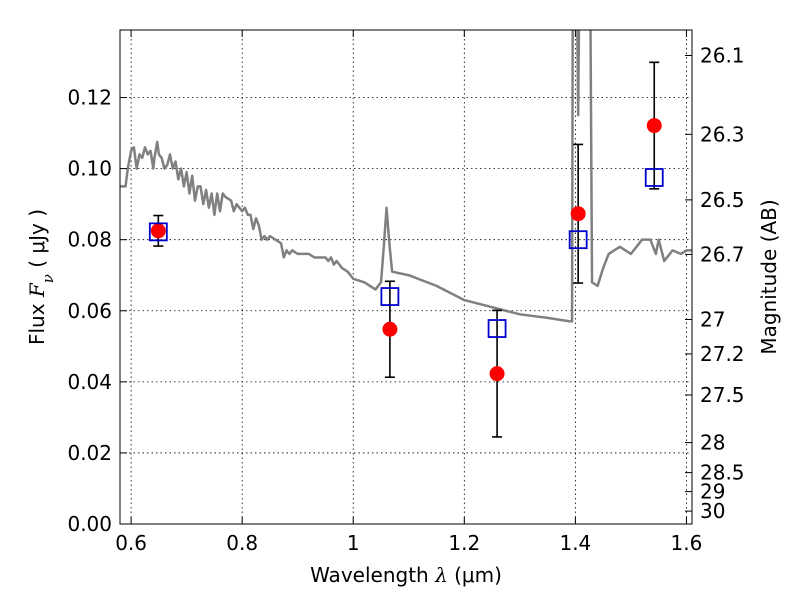  Describe the element at coordinates (464, 543) in the screenshot. I see `x-tick-label: 1.2` at that location.